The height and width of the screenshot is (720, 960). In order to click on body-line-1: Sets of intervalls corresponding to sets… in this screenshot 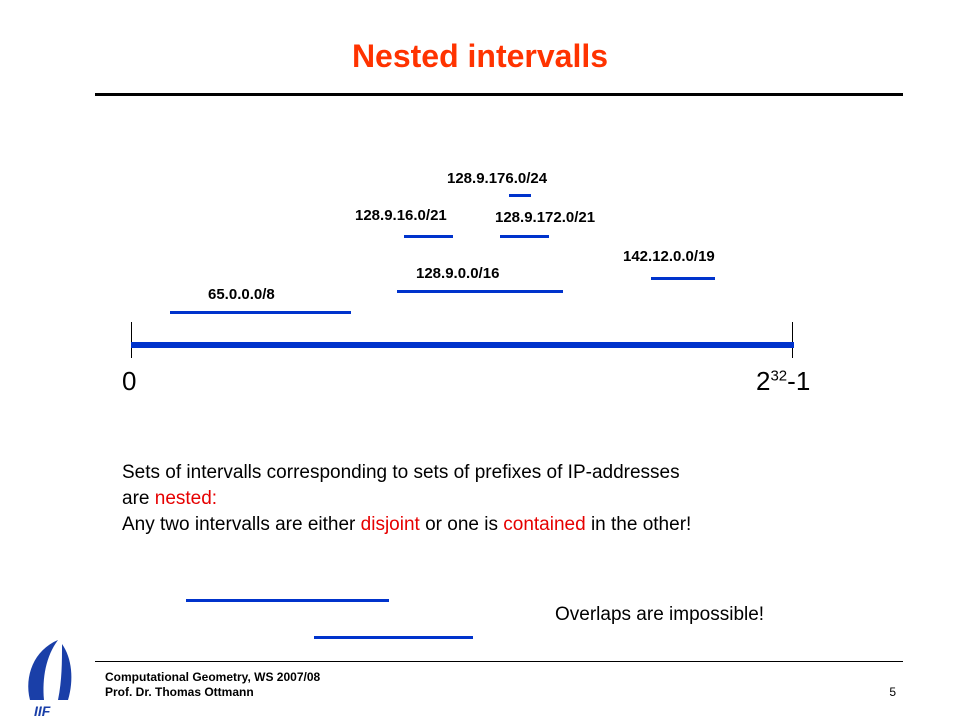, I will do `click(401, 472)`.